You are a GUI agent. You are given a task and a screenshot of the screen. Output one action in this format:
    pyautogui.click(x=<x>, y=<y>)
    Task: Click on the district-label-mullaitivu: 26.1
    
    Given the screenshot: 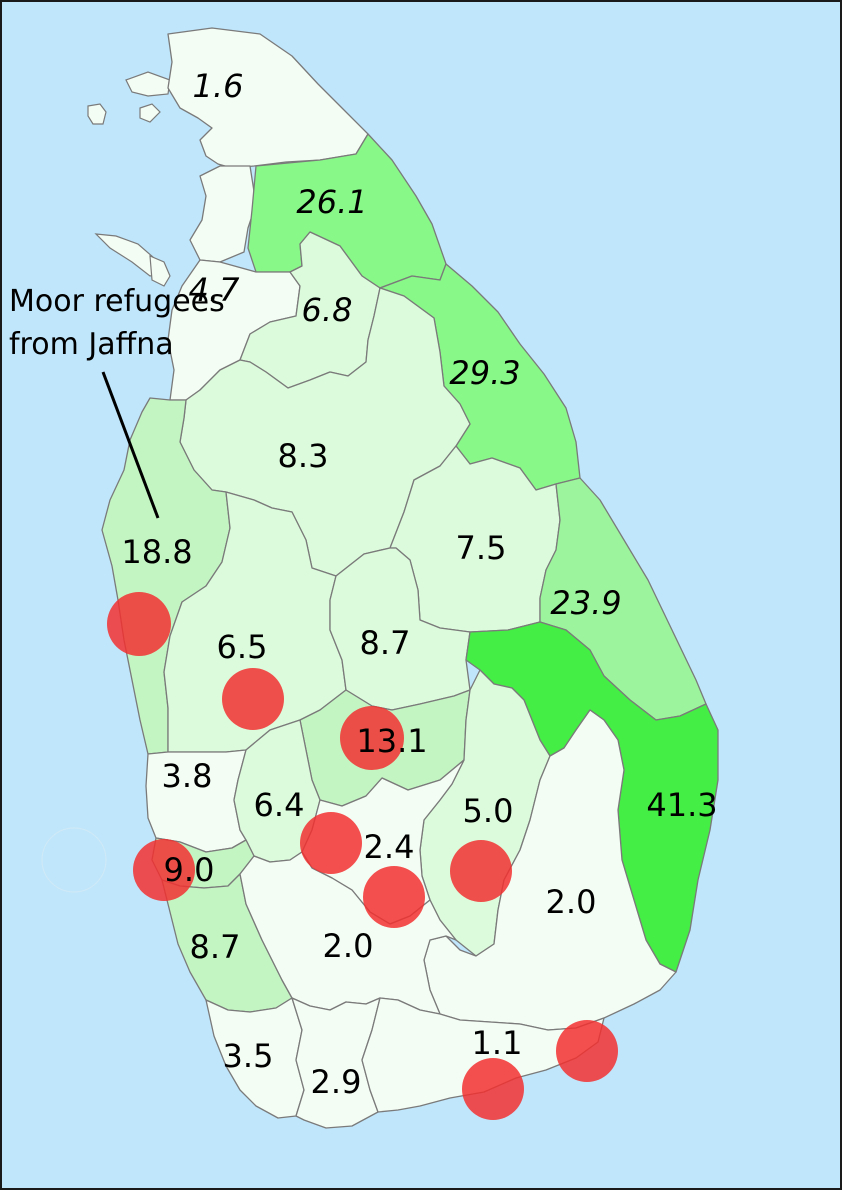 What is the action you would take?
    pyautogui.click(x=331, y=202)
    